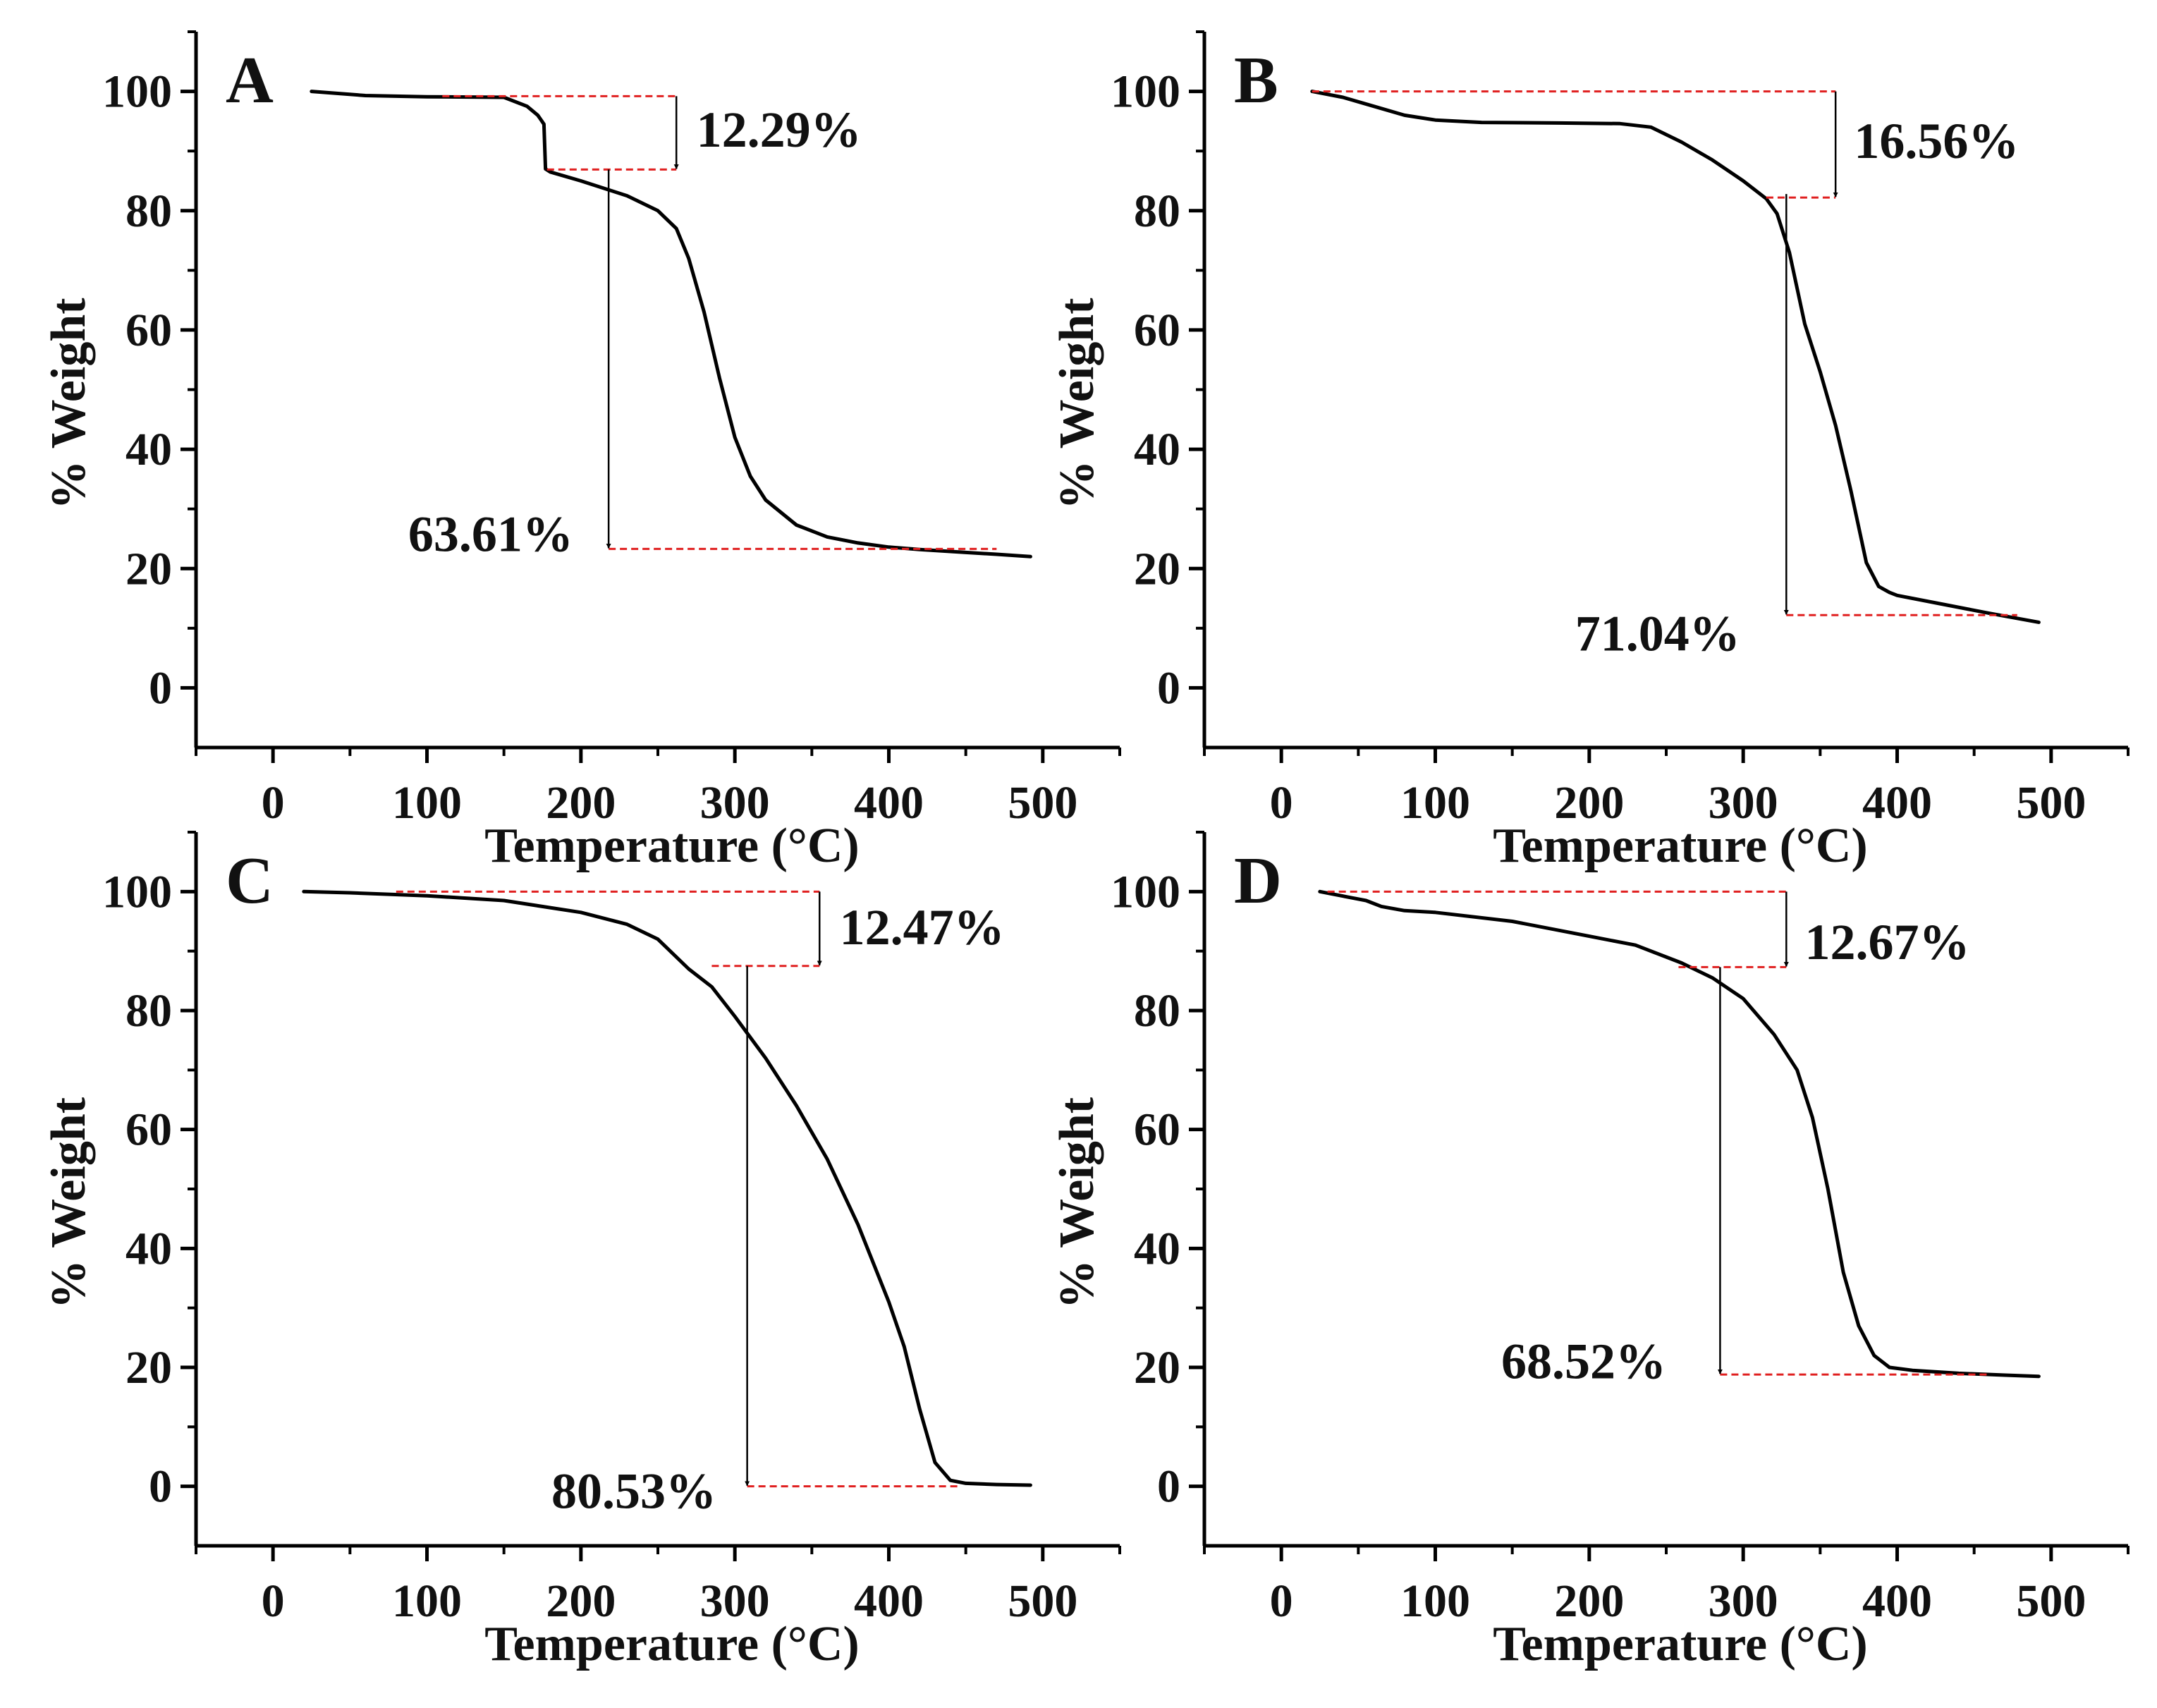 The width and height of the screenshot is (2157, 1708). I want to click on weight-loss-label: 80.53%, so click(633, 1491).